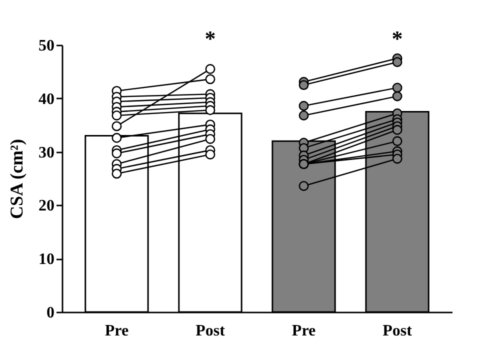  Describe the element at coordinates (46, 46) in the screenshot. I see `y-tick-label: 50` at that location.